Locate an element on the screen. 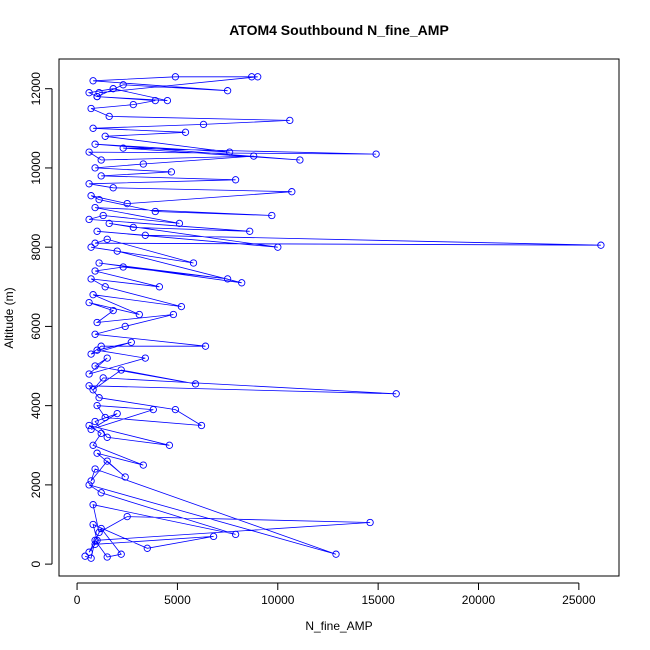 This screenshot has width=650, height=650. x-tick-label: 20000 is located at coordinates (479, 600).